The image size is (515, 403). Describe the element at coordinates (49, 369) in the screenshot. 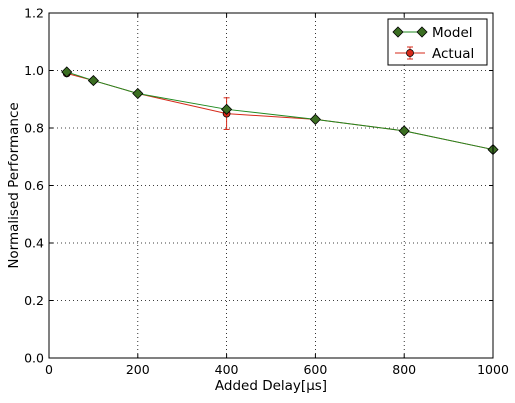

I see `x-tick-label: 0` at that location.